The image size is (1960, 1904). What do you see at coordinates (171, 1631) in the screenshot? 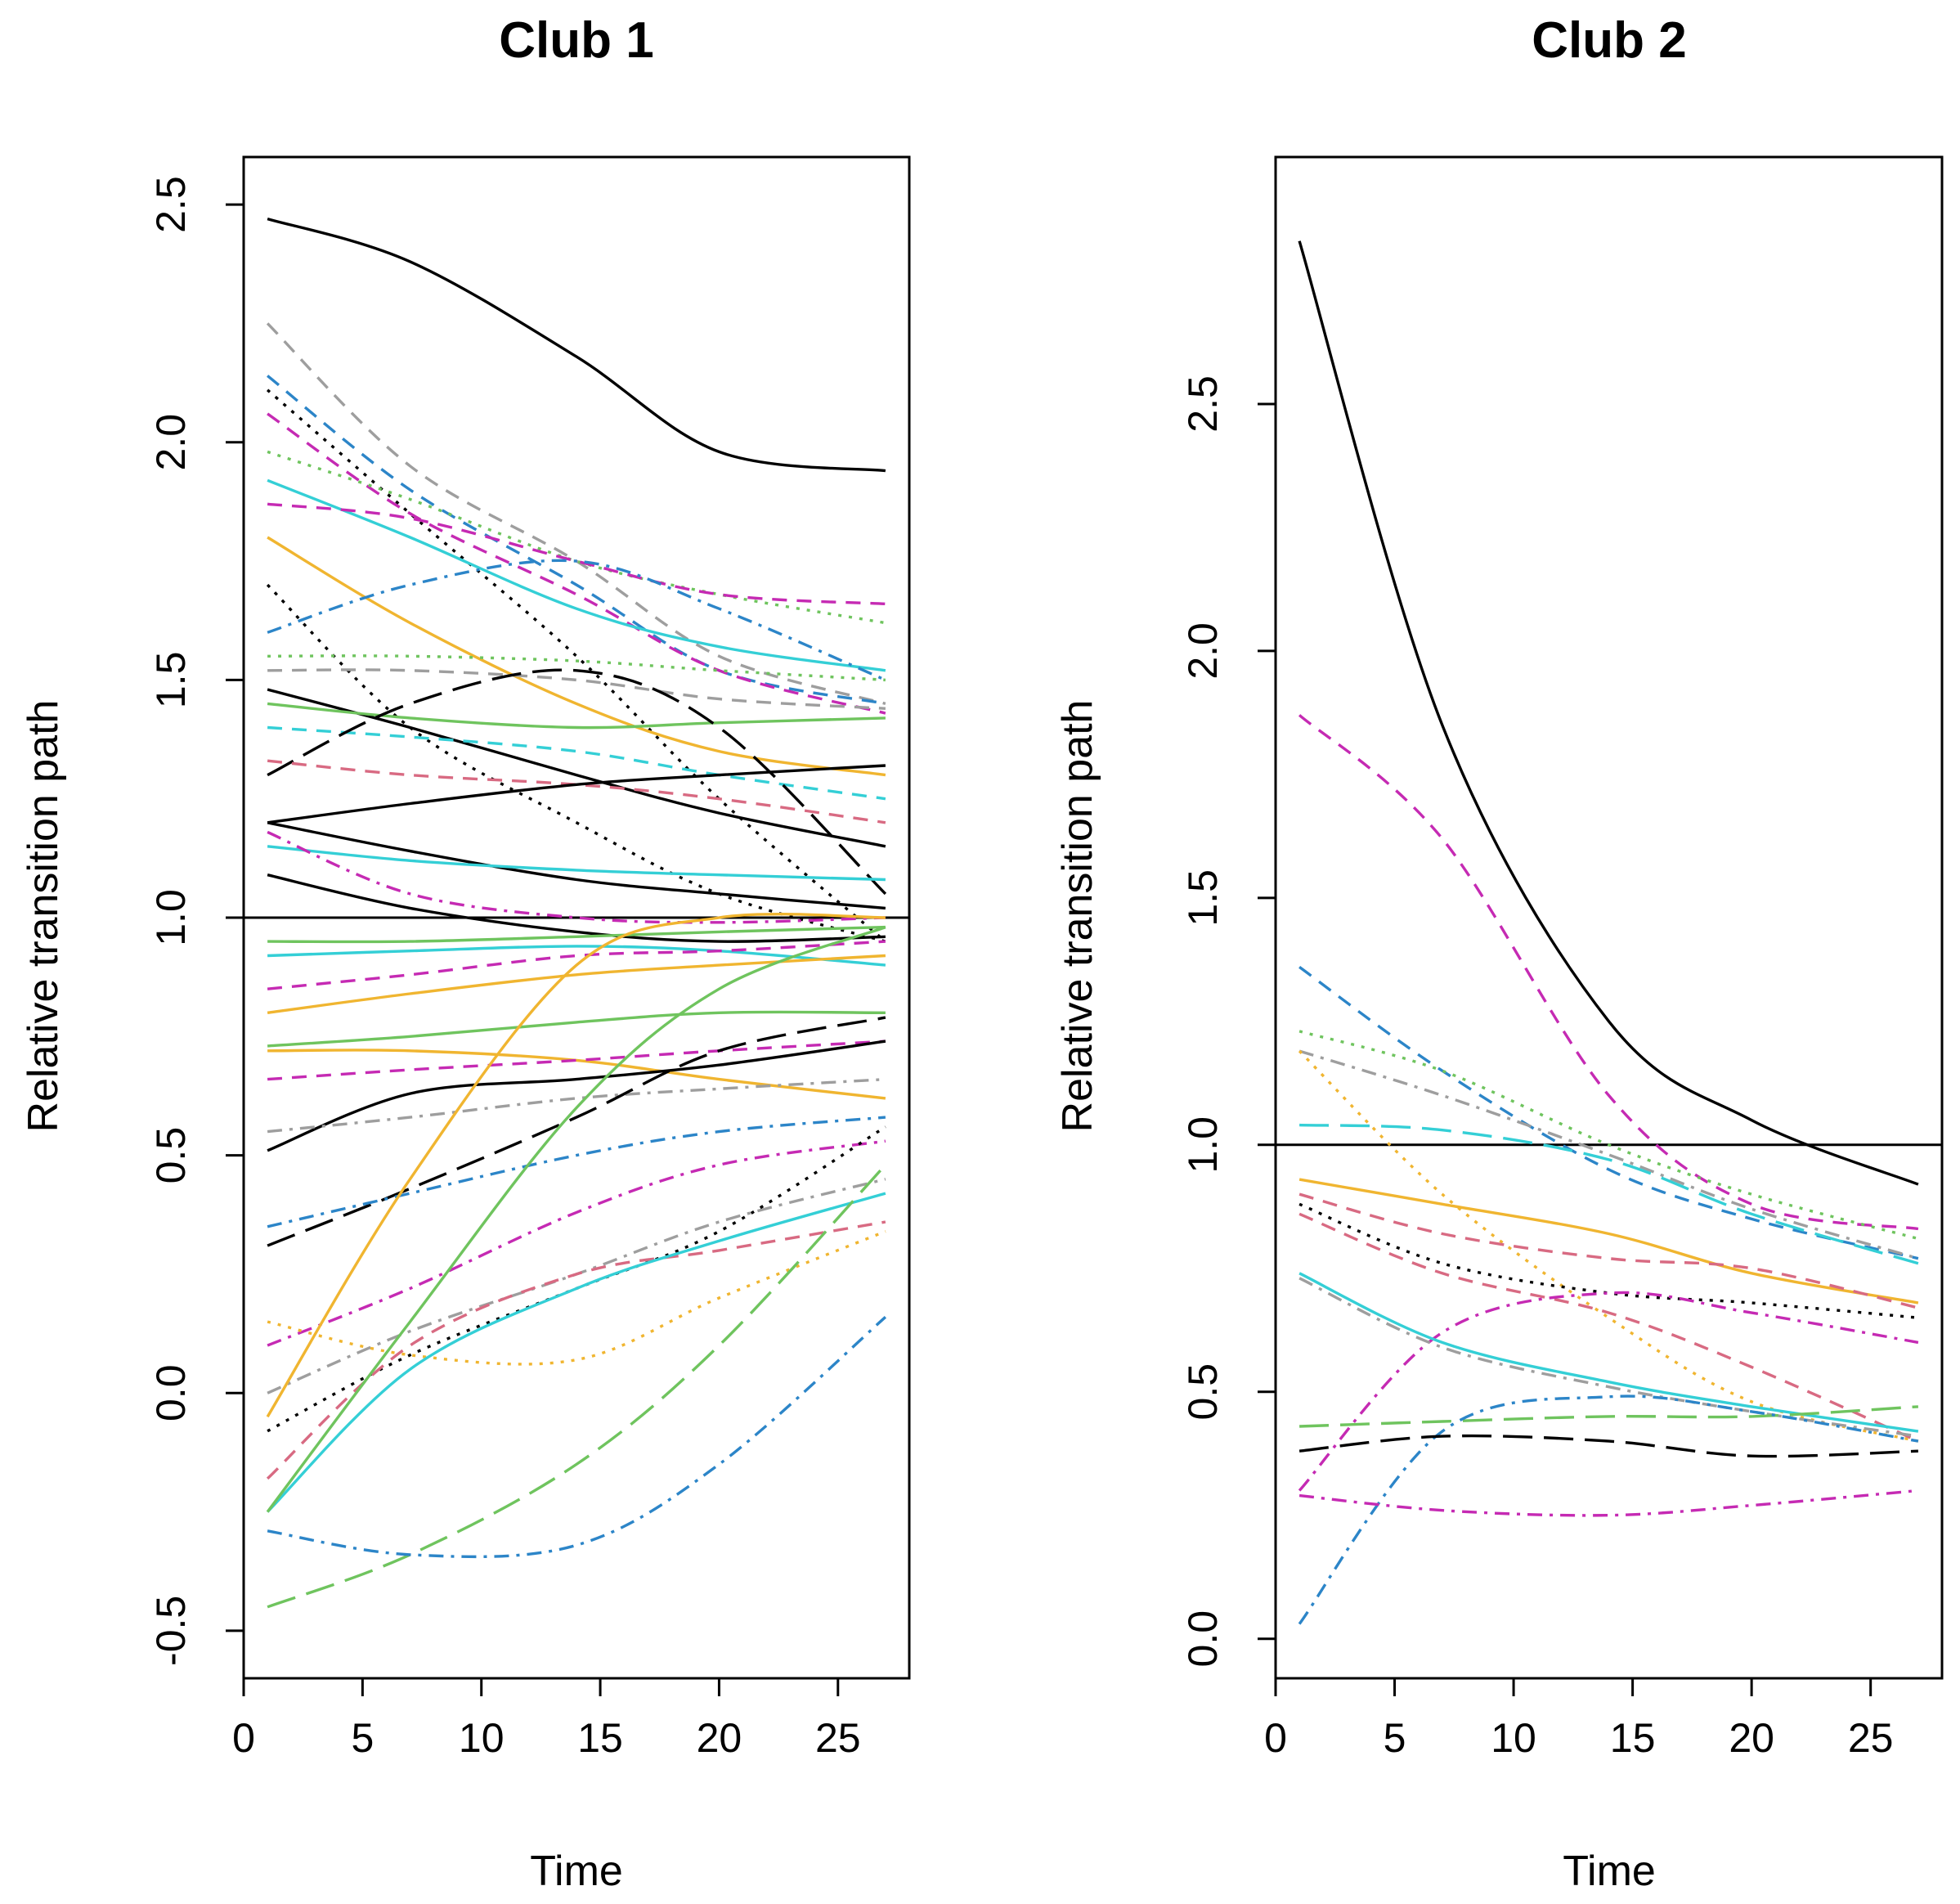
I see `y-tick-label: -0.5` at bounding box center [171, 1631].